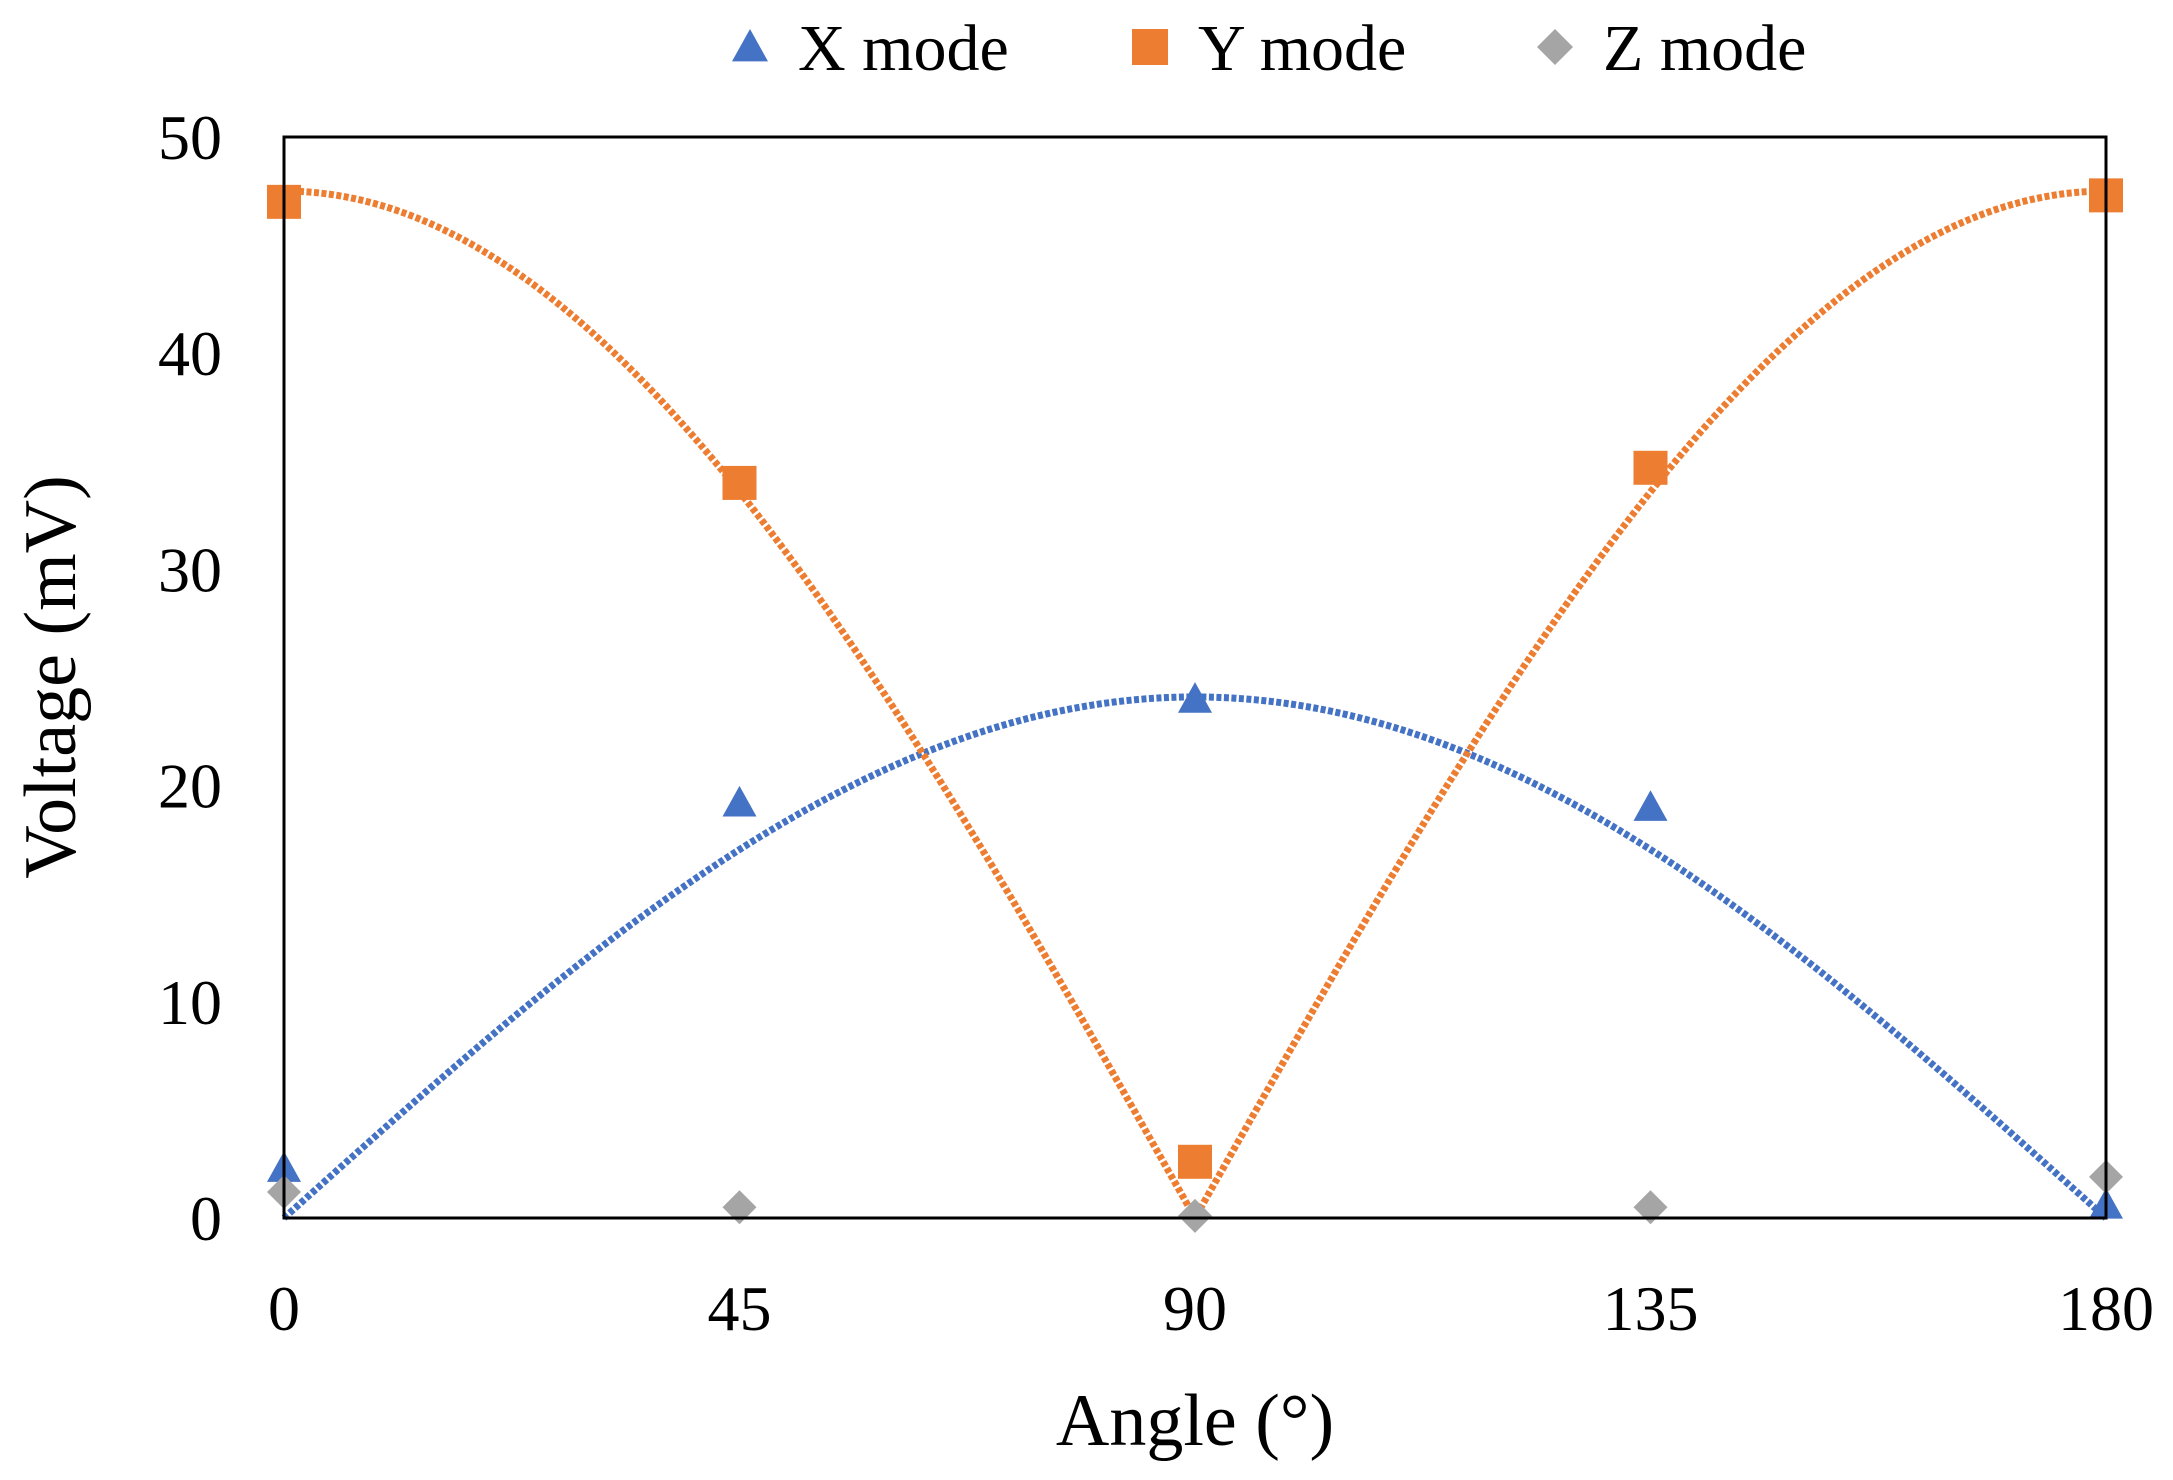  I want to click on legend-label-z-mode: Z mode, so click(1704, 48).